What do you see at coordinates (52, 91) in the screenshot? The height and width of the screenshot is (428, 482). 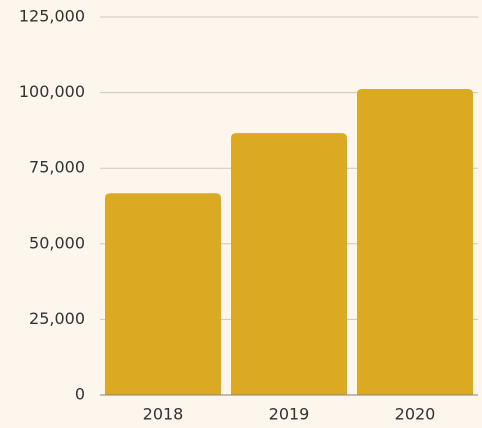 I see `y-tick-label: 100,000` at bounding box center [52, 91].